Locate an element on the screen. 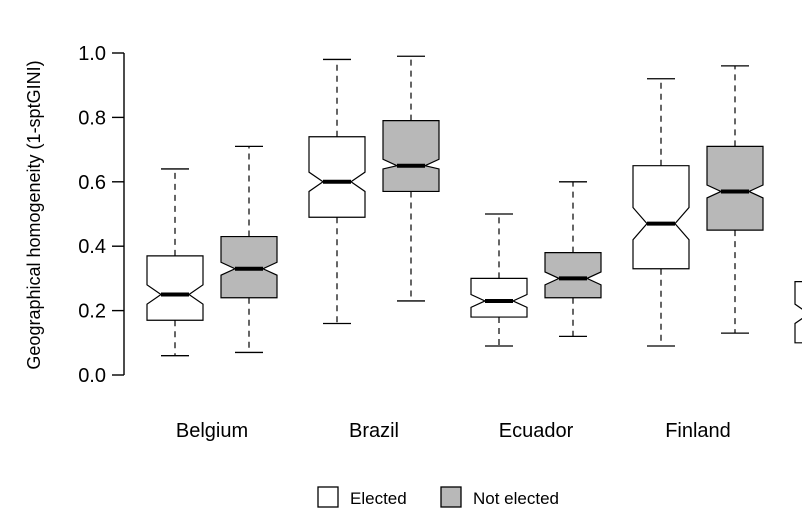 The image size is (802, 513). y-tick-label: 0.2 is located at coordinates (92, 312).